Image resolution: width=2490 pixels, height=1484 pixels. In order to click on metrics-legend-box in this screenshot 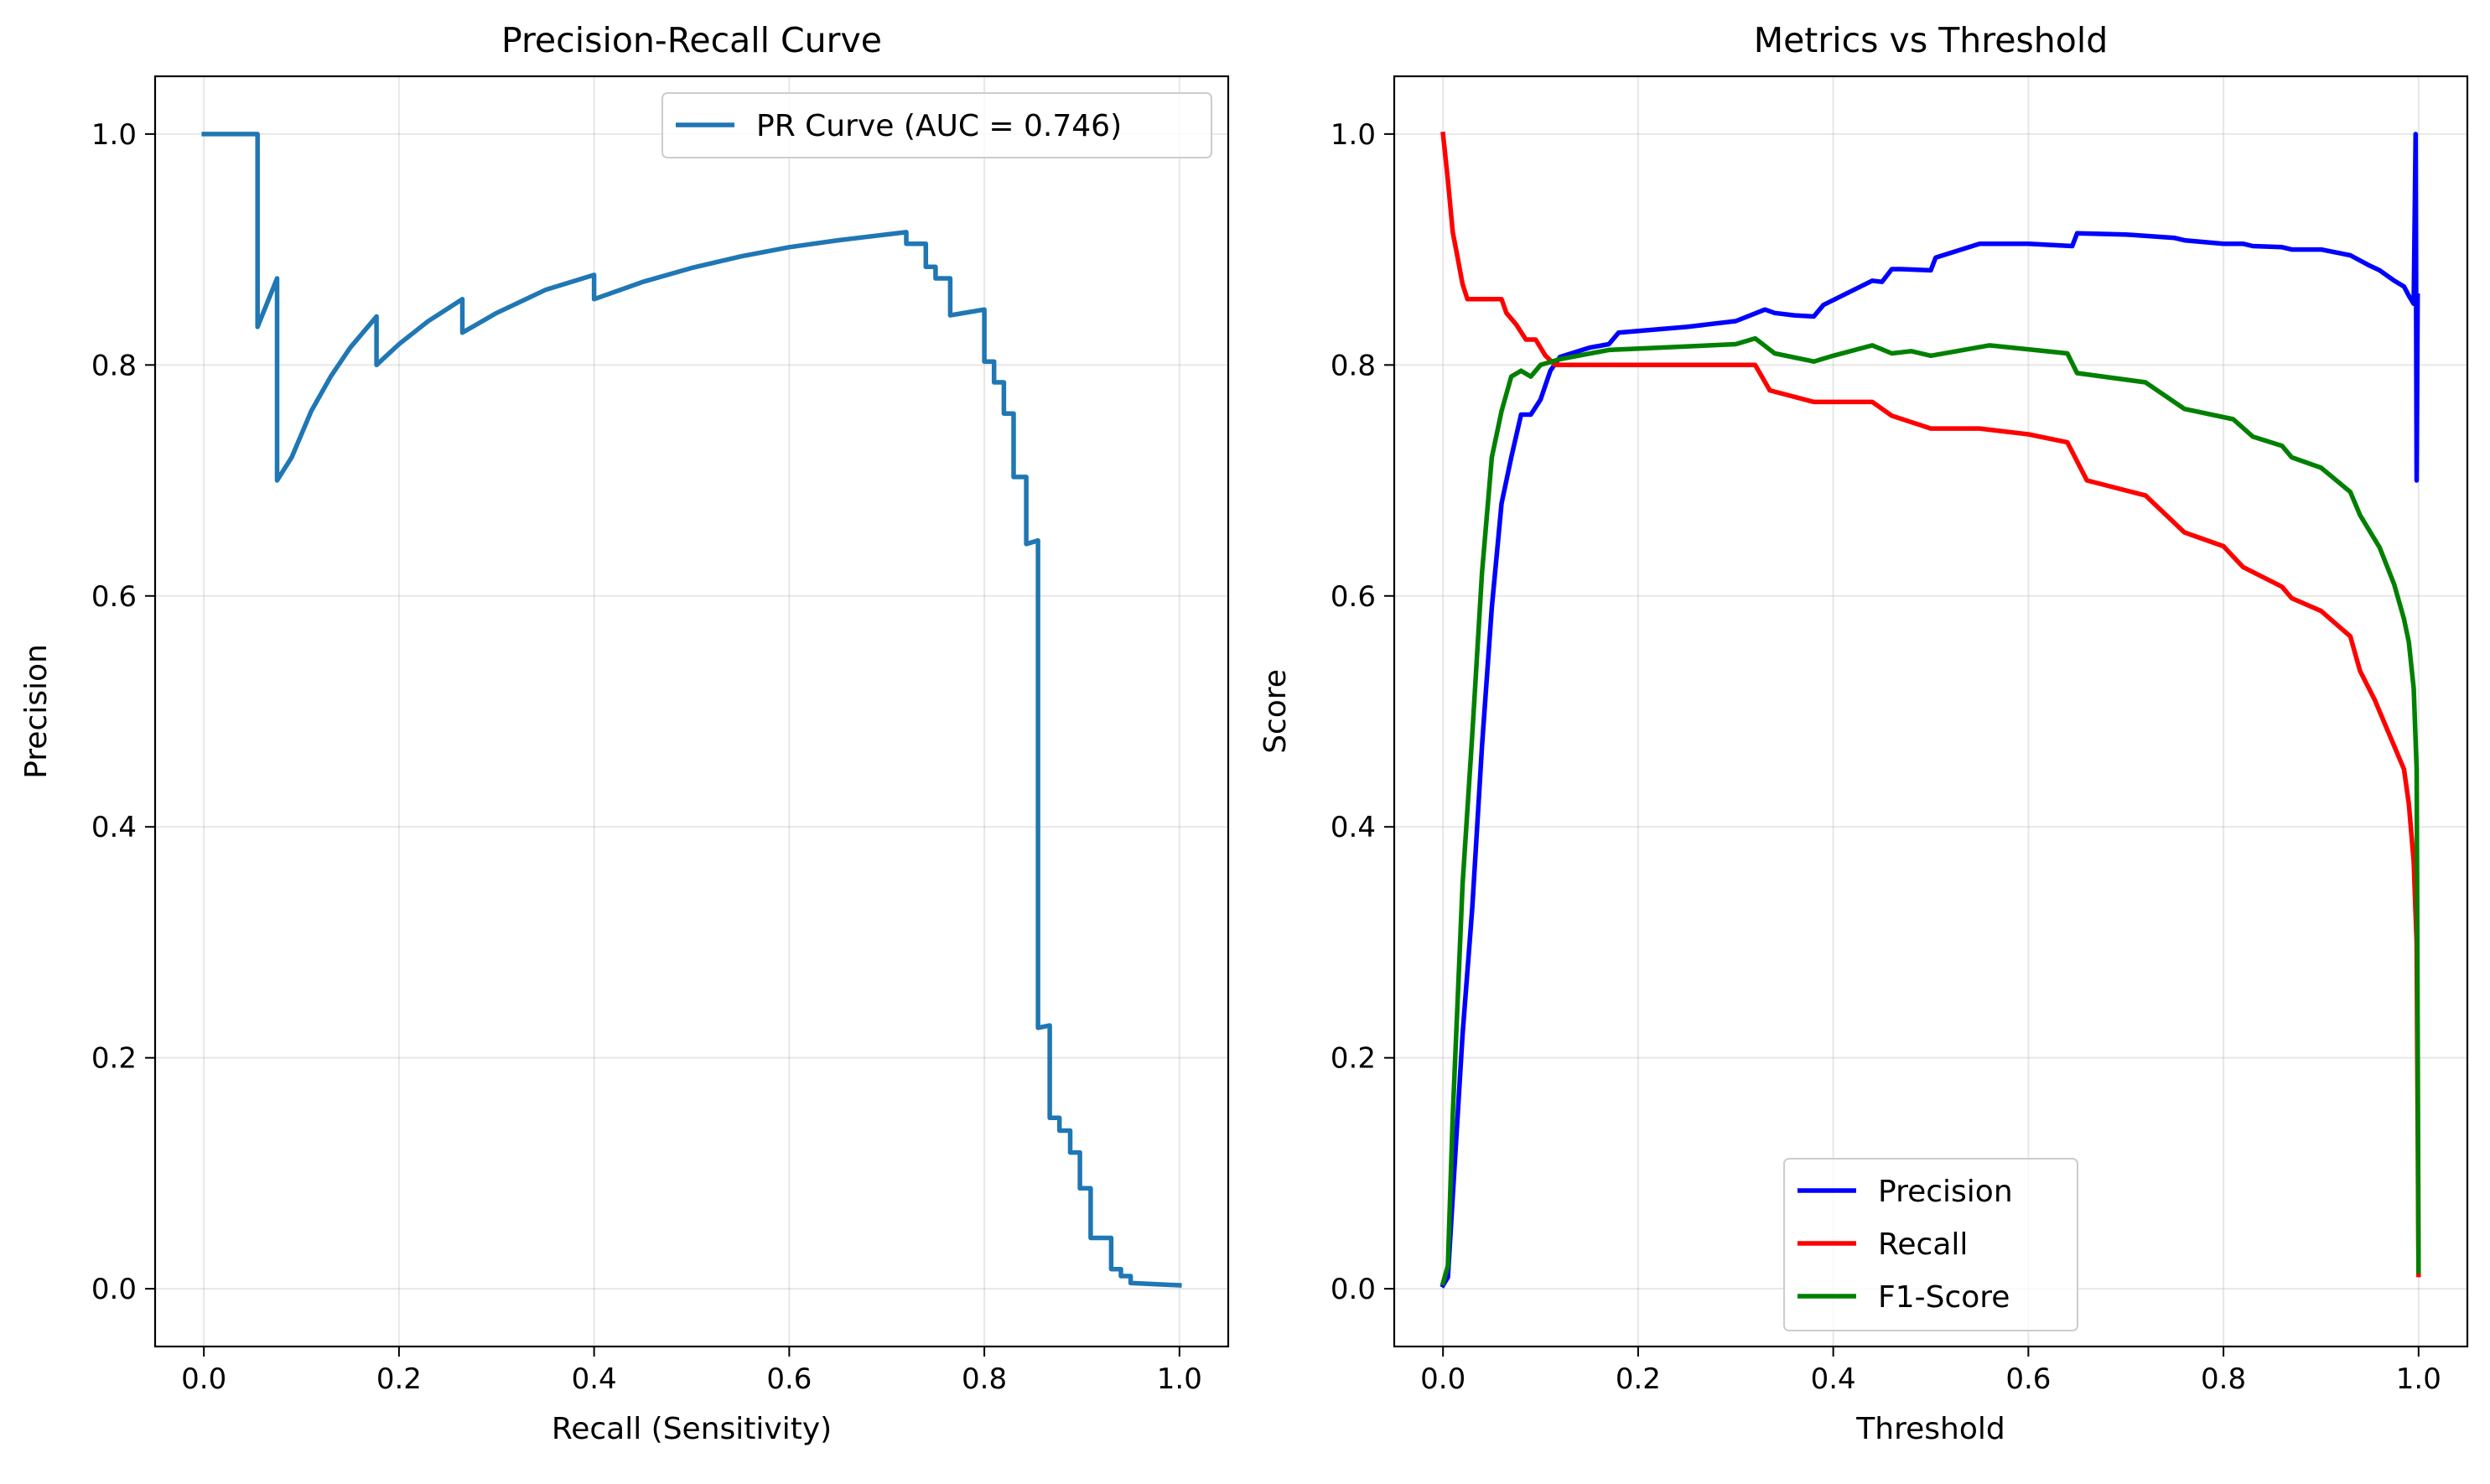, I will do `click(1930, 1244)`.